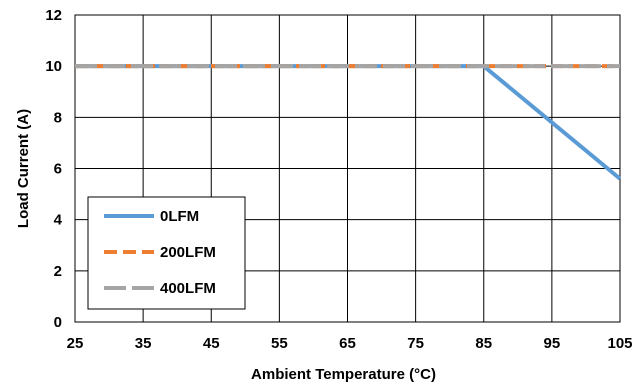  I want to click on y-tick-label: 12, so click(53, 15).